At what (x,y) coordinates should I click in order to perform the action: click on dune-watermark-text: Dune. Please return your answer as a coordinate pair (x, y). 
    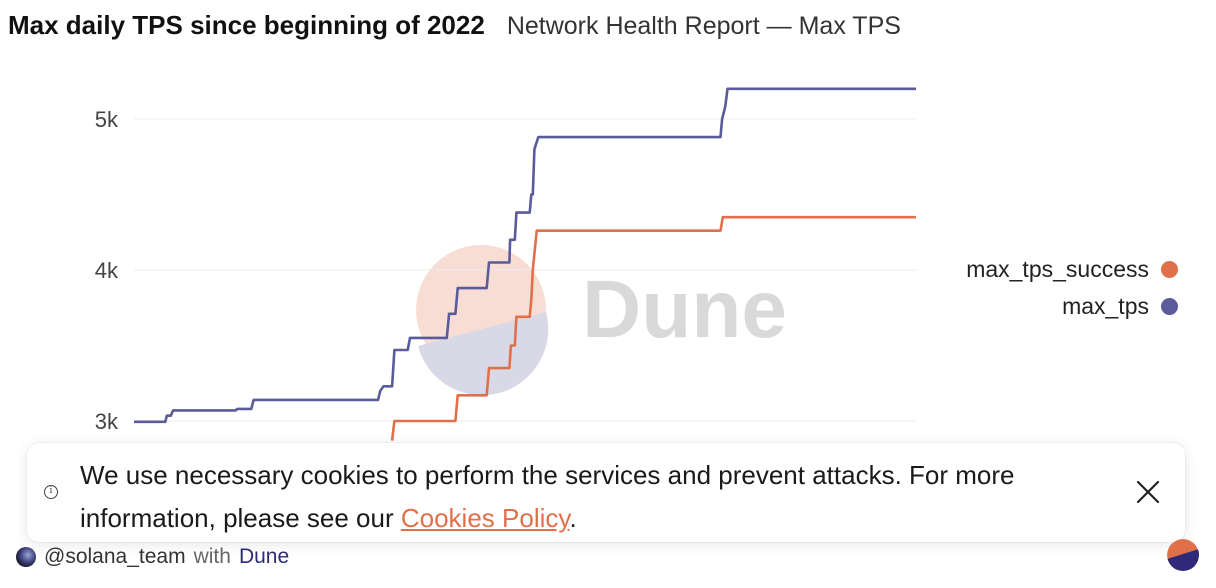
    Looking at the image, I should click on (684, 309).